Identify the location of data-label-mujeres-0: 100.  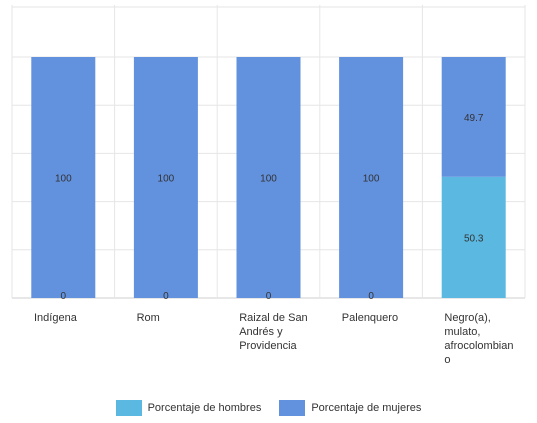
(63, 179).